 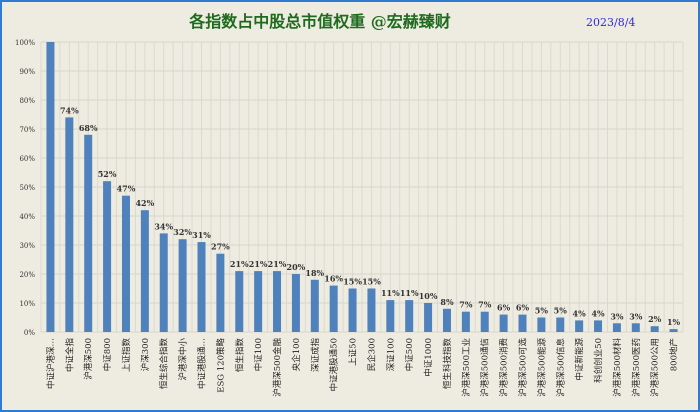 I want to click on data-label: 18%, so click(x=314, y=273).